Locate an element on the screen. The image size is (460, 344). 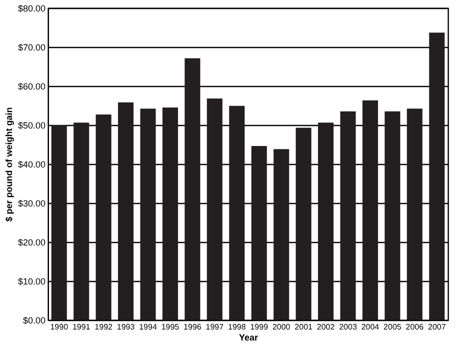
y-tick-label: $40.00 is located at coordinates (32, 165).